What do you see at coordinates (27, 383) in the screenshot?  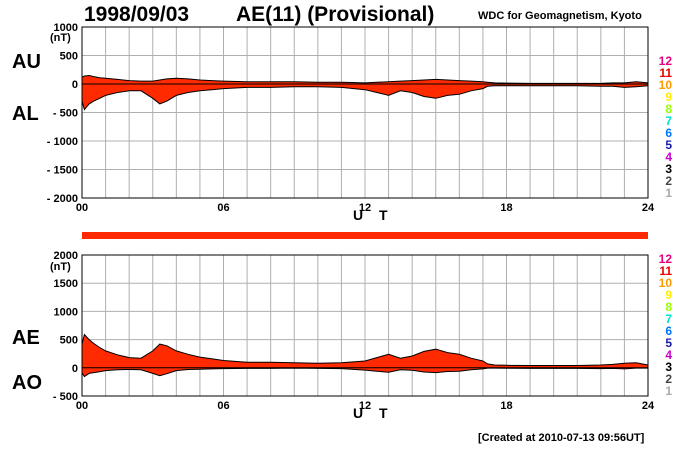 I see `ao-label: AO` at bounding box center [27, 383].